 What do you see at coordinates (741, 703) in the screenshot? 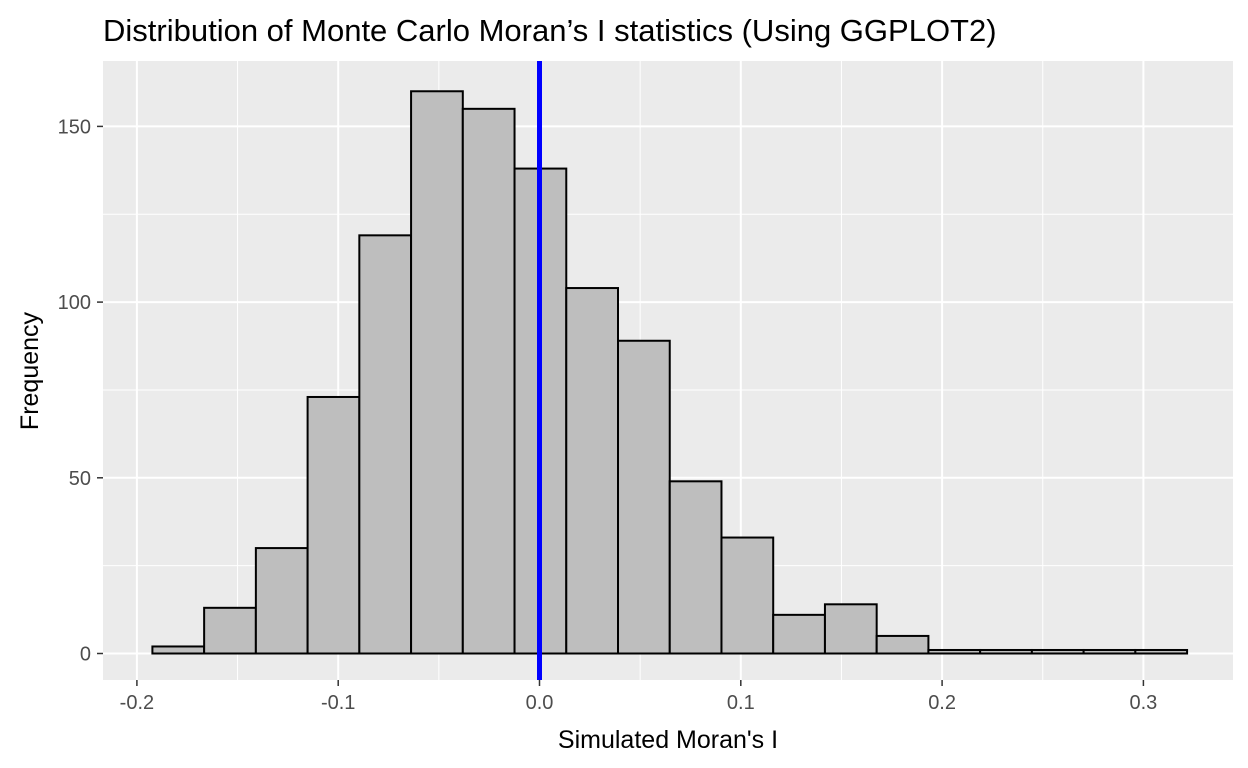
I see `x-tick-label: 0.1` at bounding box center [741, 703].